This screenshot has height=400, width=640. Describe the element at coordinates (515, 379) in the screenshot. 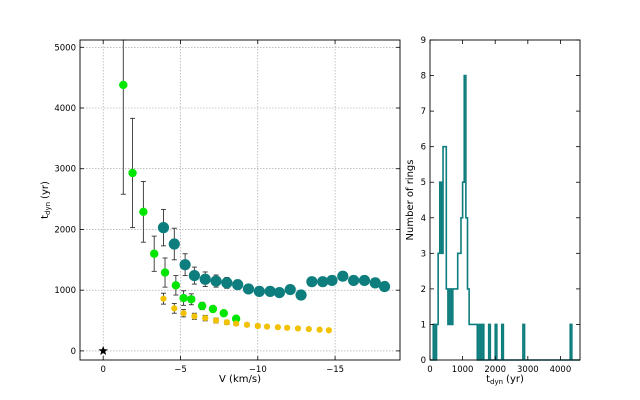

I see `histogram-x-label-unit: (yr)` at that location.